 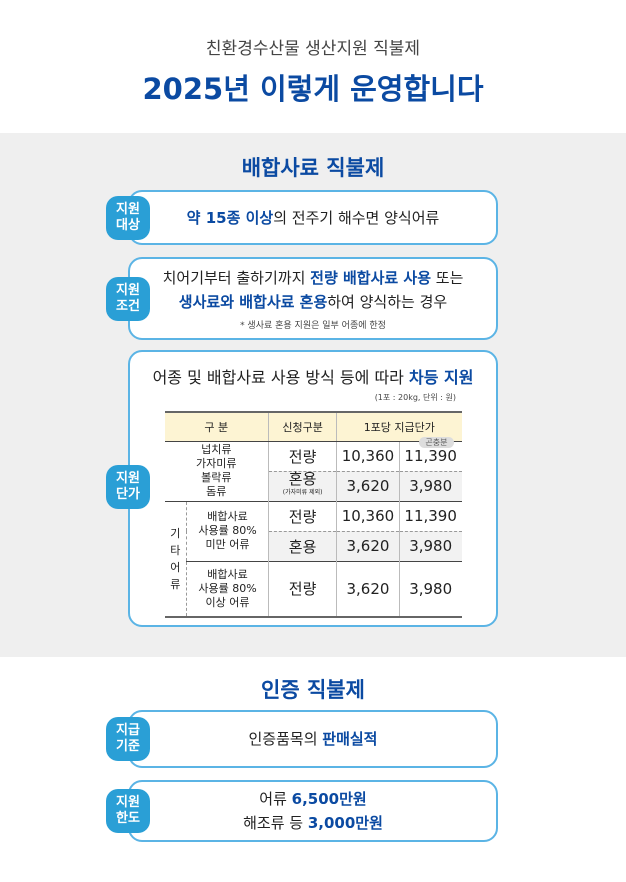 What do you see at coordinates (441, 377) in the screenshot?
I see `highlight-text: 차등 지원` at bounding box center [441, 377].